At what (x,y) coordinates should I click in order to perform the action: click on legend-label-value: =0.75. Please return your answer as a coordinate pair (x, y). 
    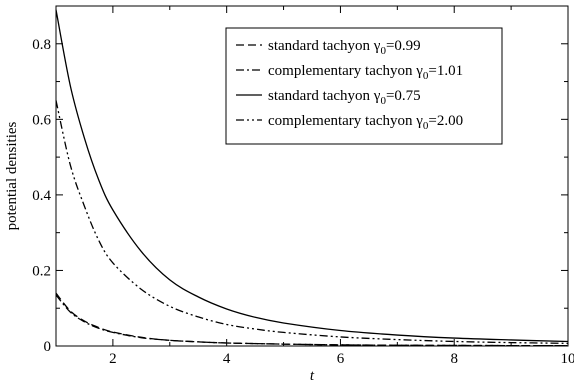
    Looking at the image, I should click on (403, 96).